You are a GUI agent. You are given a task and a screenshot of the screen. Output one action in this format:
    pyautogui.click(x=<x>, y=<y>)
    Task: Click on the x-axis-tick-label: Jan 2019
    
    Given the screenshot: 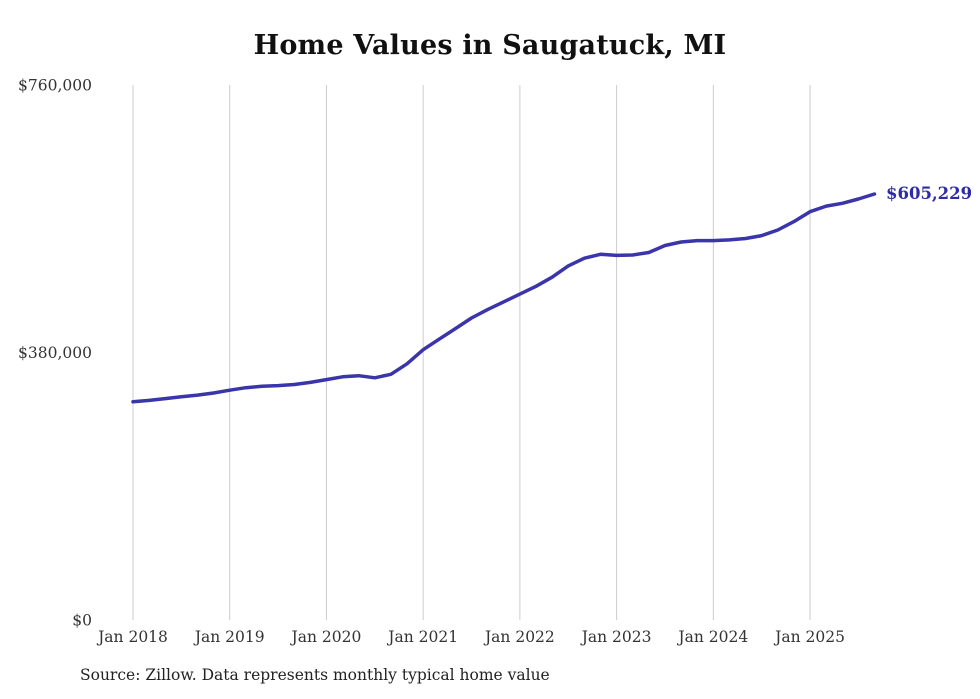 What is the action you would take?
    pyautogui.click(x=229, y=637)
    